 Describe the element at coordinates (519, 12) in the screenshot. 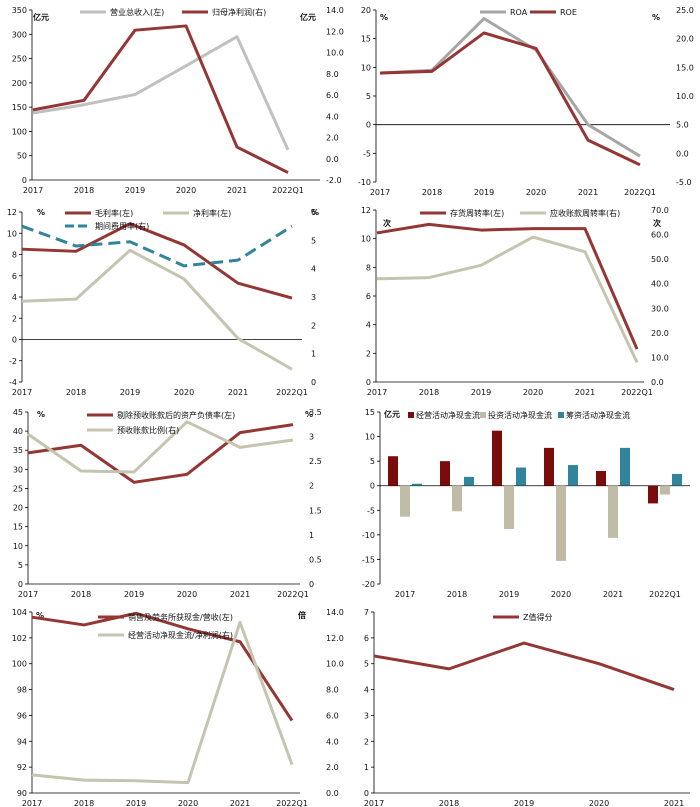

I see `legend-label: ROA` at that location.